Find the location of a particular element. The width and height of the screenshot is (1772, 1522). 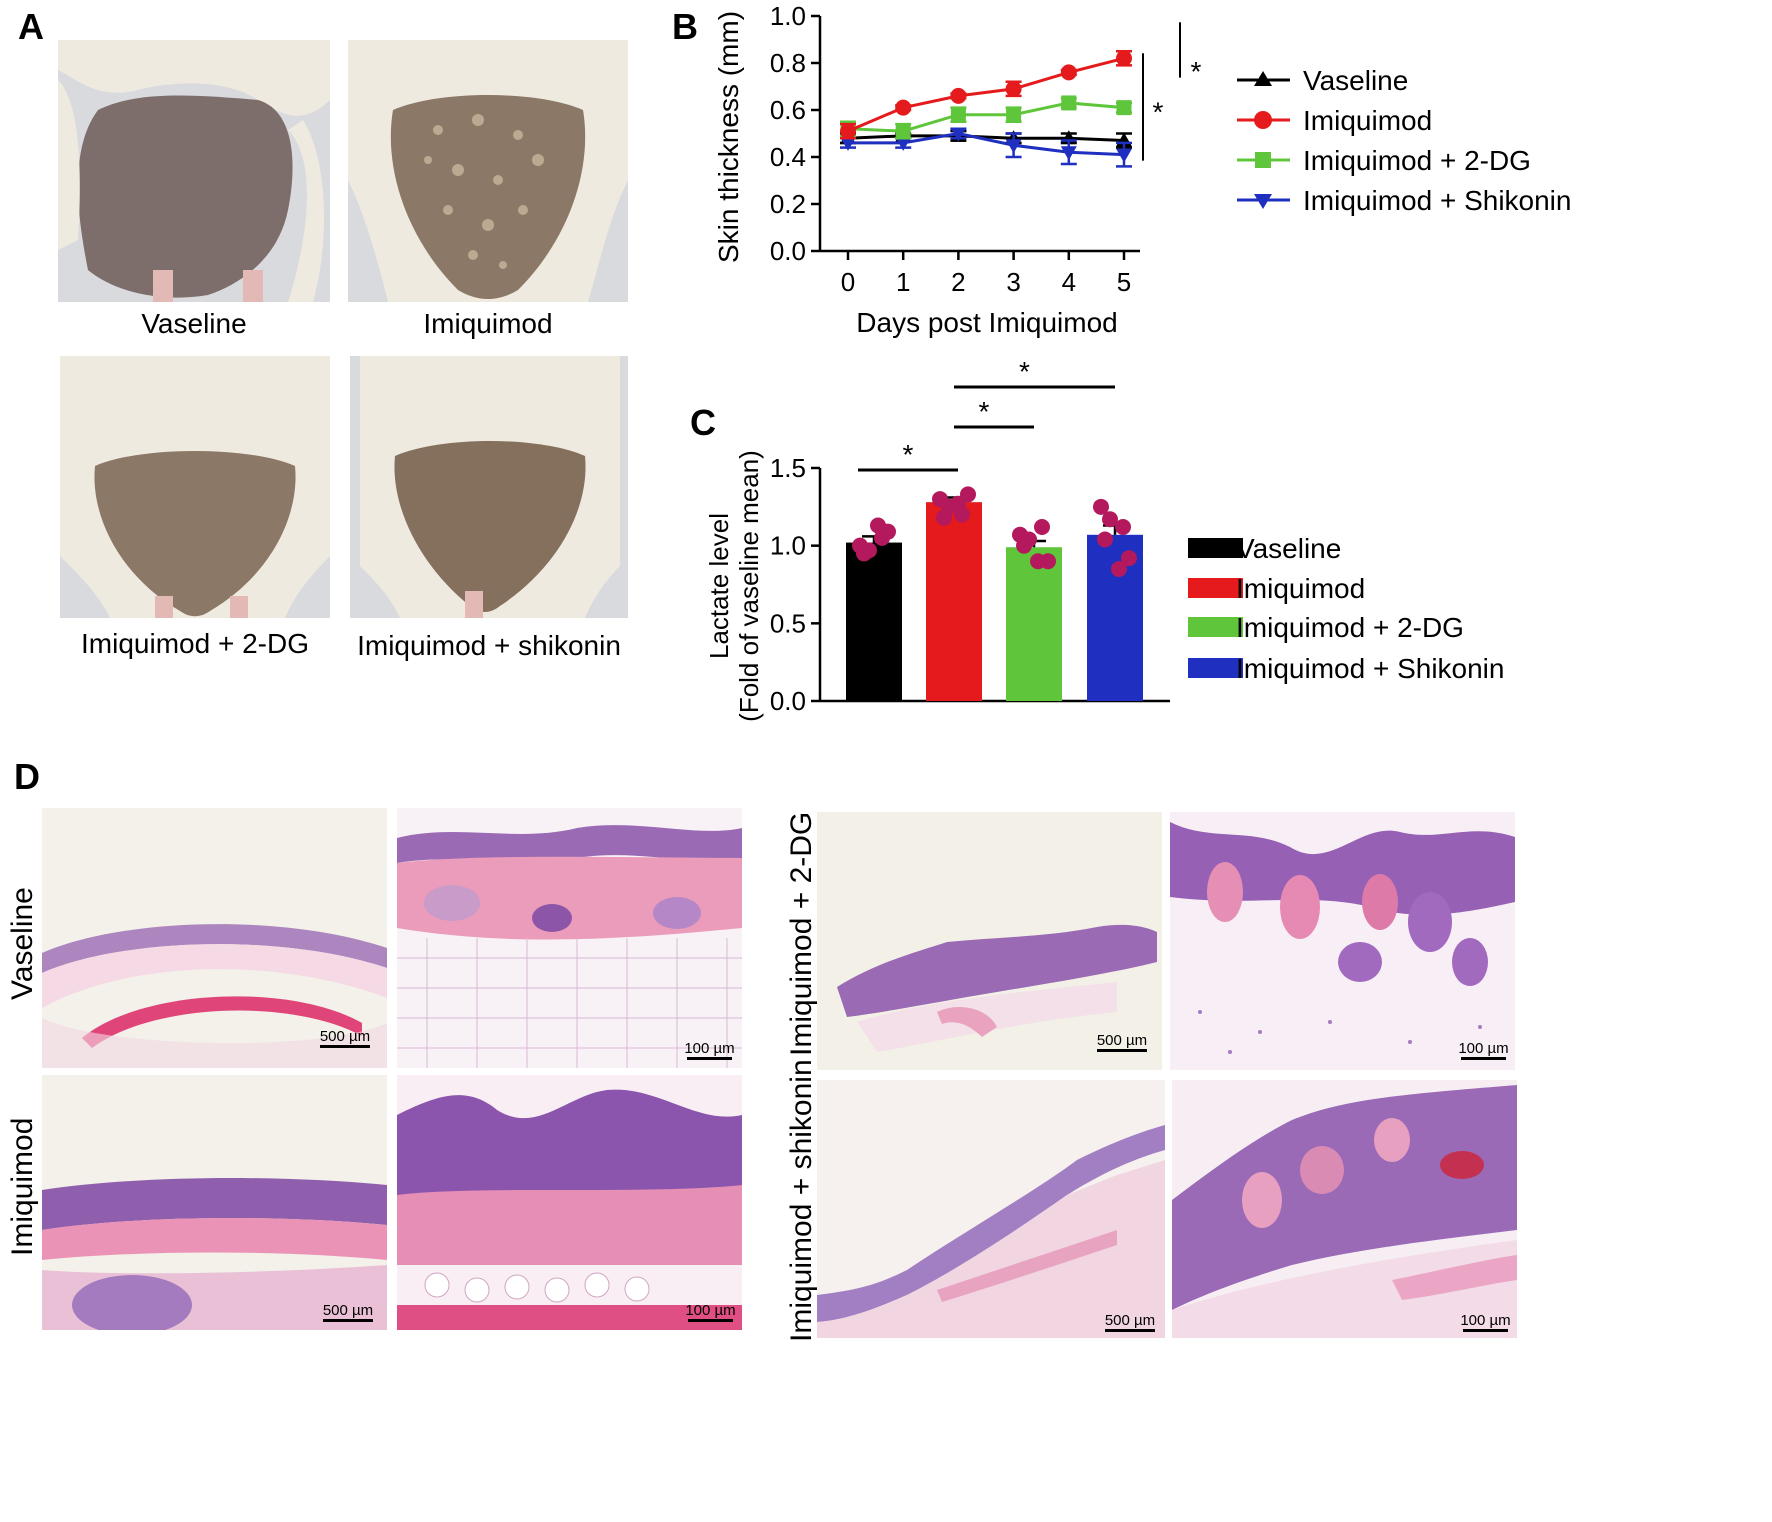

y-axis-label: Skin thickness (mm) is located at coordinates (728, 137).